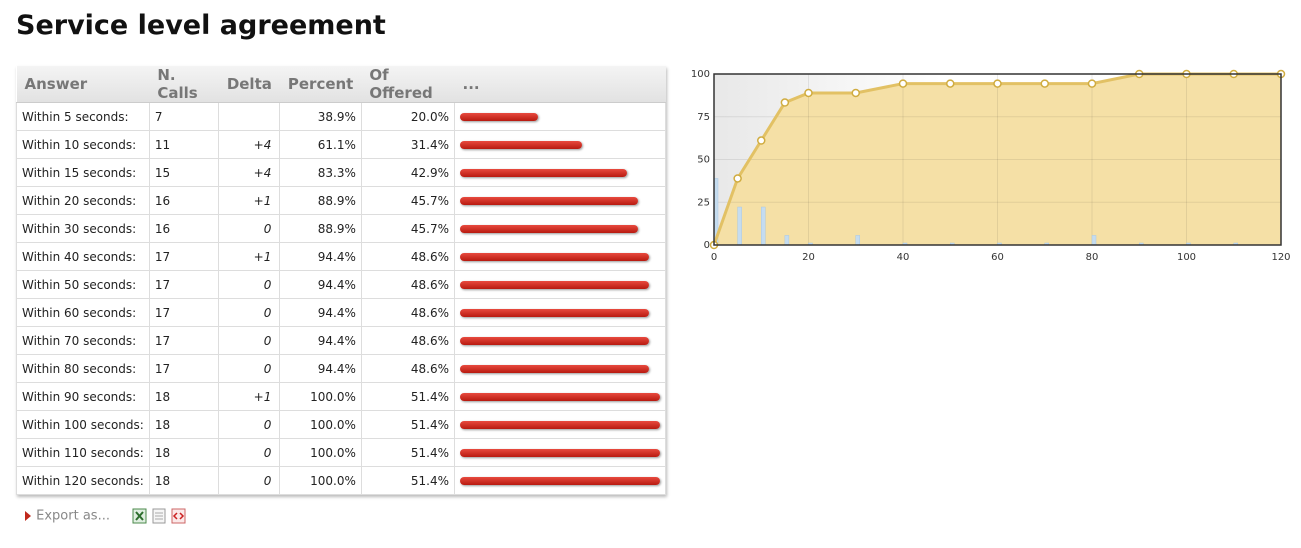 This screenshot has width=1301, height=548. What do you see at coordinates (83, 452) in the screenshot?
I see `table-cell: Within 110 seconds:` at bounding box center [83, 452].